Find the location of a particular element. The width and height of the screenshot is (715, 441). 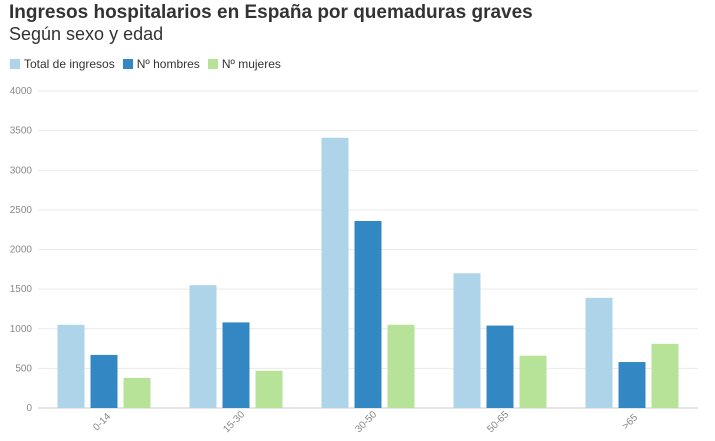

y-tick-label: 3500 is located at coordinates (21, 131).